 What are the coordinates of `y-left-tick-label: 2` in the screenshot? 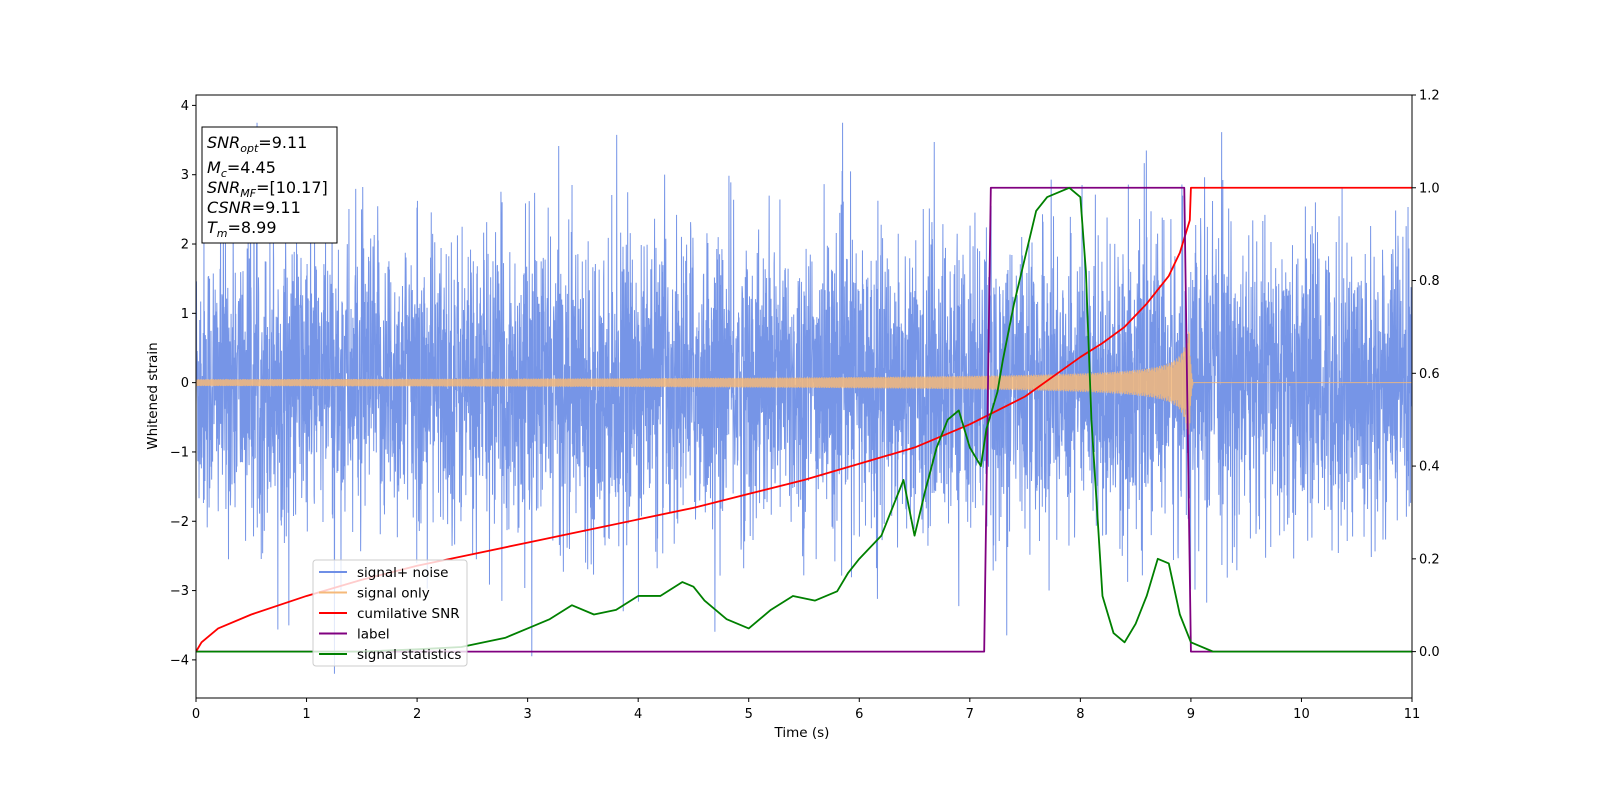 It's located at (185, 245).